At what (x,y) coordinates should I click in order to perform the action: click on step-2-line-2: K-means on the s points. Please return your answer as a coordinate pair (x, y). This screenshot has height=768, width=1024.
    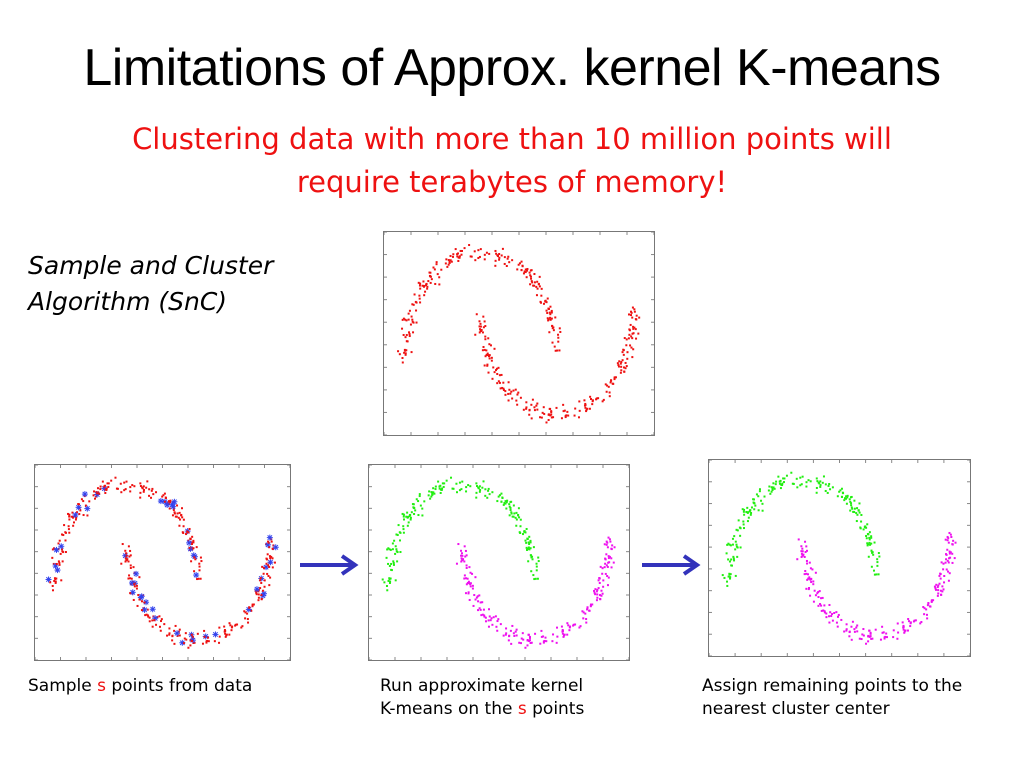
    Looking at the image, I should click on (482, 709).